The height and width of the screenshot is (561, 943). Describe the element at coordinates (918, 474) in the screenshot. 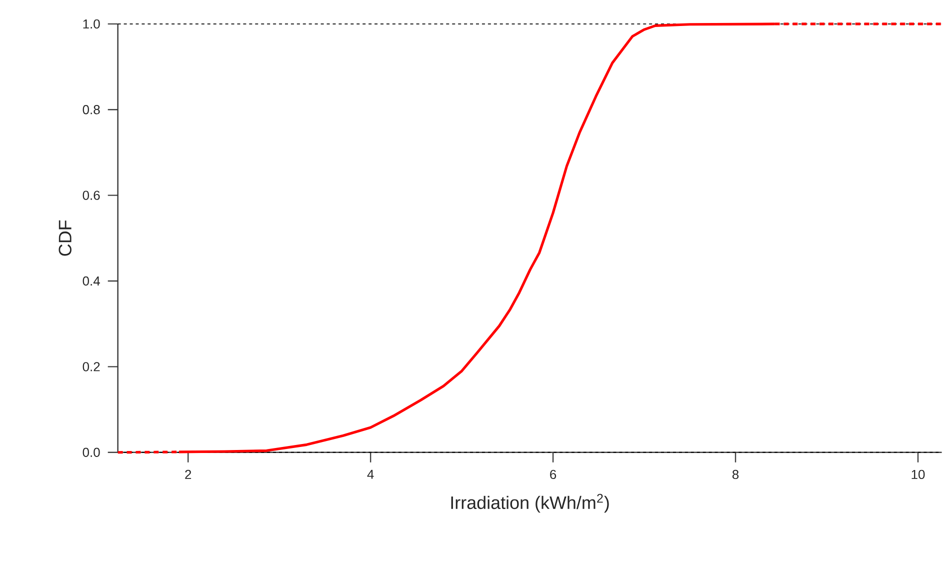

I see `x-tick-label: 10` at that location.